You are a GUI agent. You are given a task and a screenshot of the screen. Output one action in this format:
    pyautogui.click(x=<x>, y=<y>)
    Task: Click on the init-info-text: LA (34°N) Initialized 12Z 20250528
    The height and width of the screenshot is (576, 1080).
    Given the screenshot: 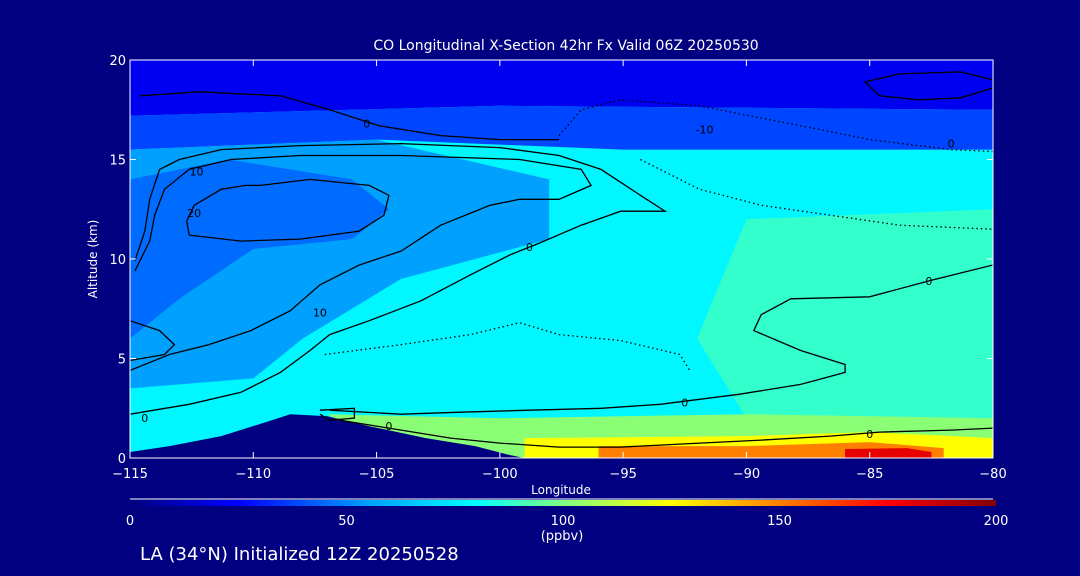 What is the action you would take?
    pyautogui.click(x=299, y=554)
    